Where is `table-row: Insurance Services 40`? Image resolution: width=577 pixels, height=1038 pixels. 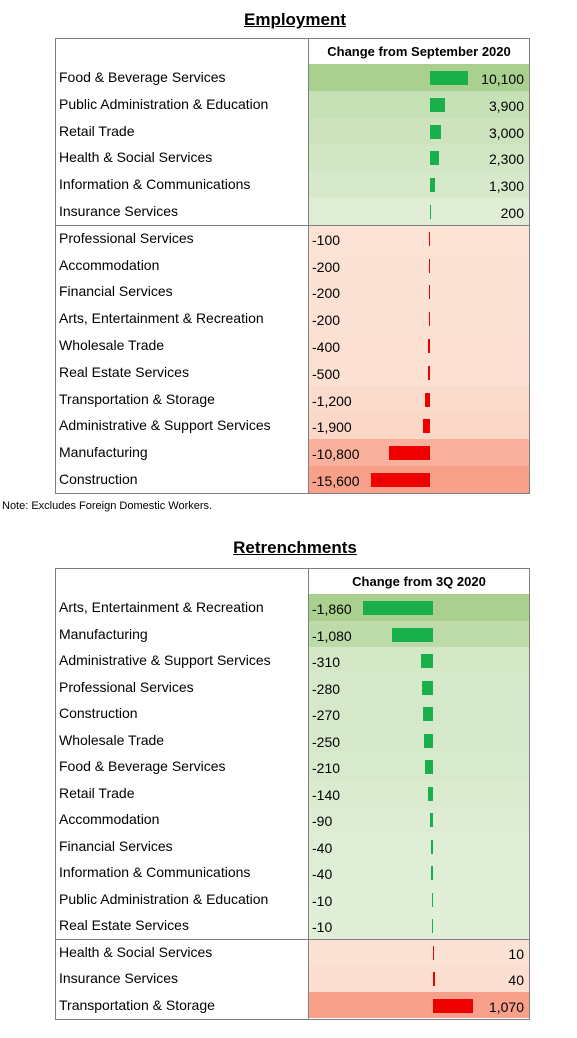 table-row: Insurance Services 40 is located at coordinates (292, 978).